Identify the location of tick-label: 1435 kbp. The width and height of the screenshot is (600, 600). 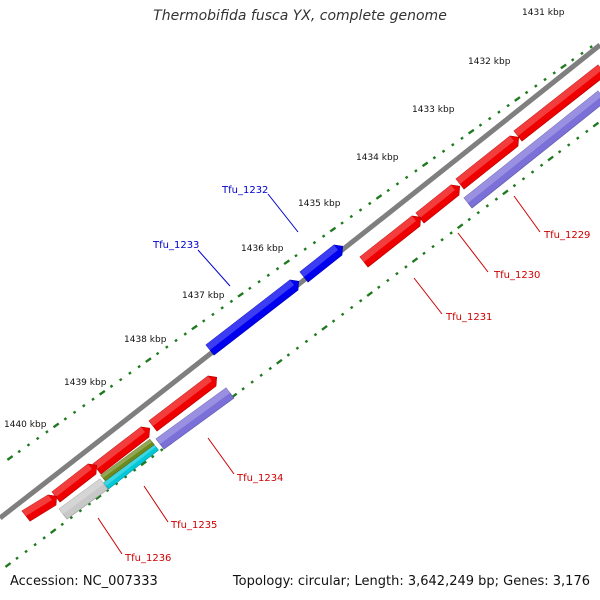
(319, 204).